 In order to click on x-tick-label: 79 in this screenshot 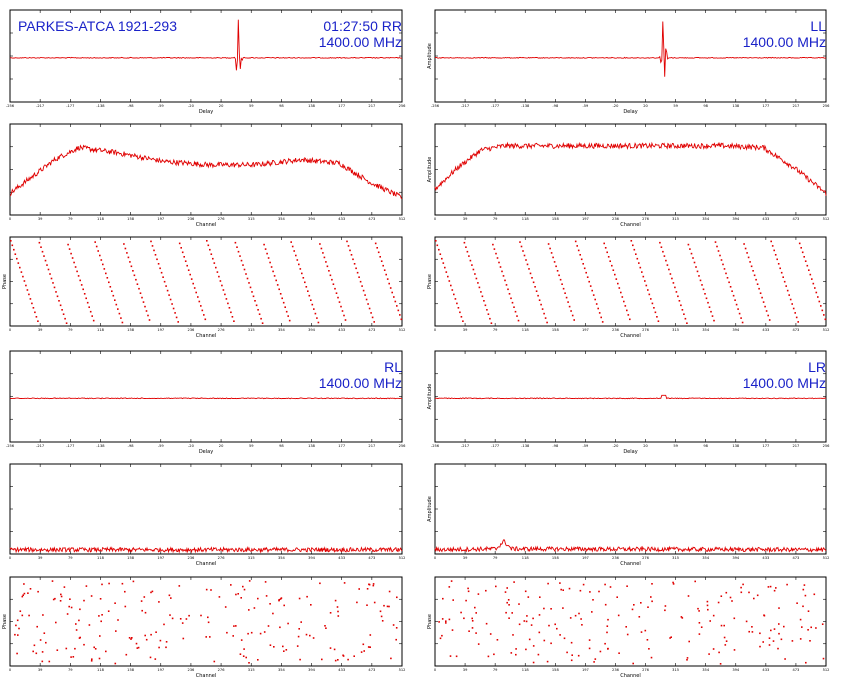, I will do `click(70, 558)`.